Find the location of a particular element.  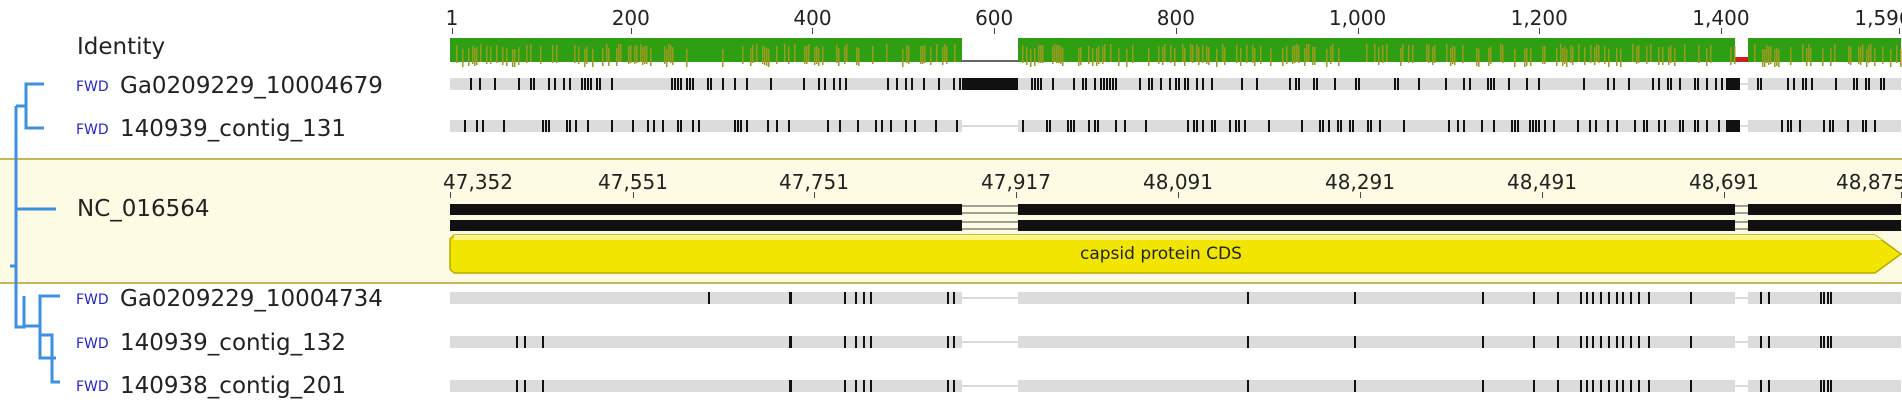

ruler-tick-label: 600 is located at coordinates (994, 18).